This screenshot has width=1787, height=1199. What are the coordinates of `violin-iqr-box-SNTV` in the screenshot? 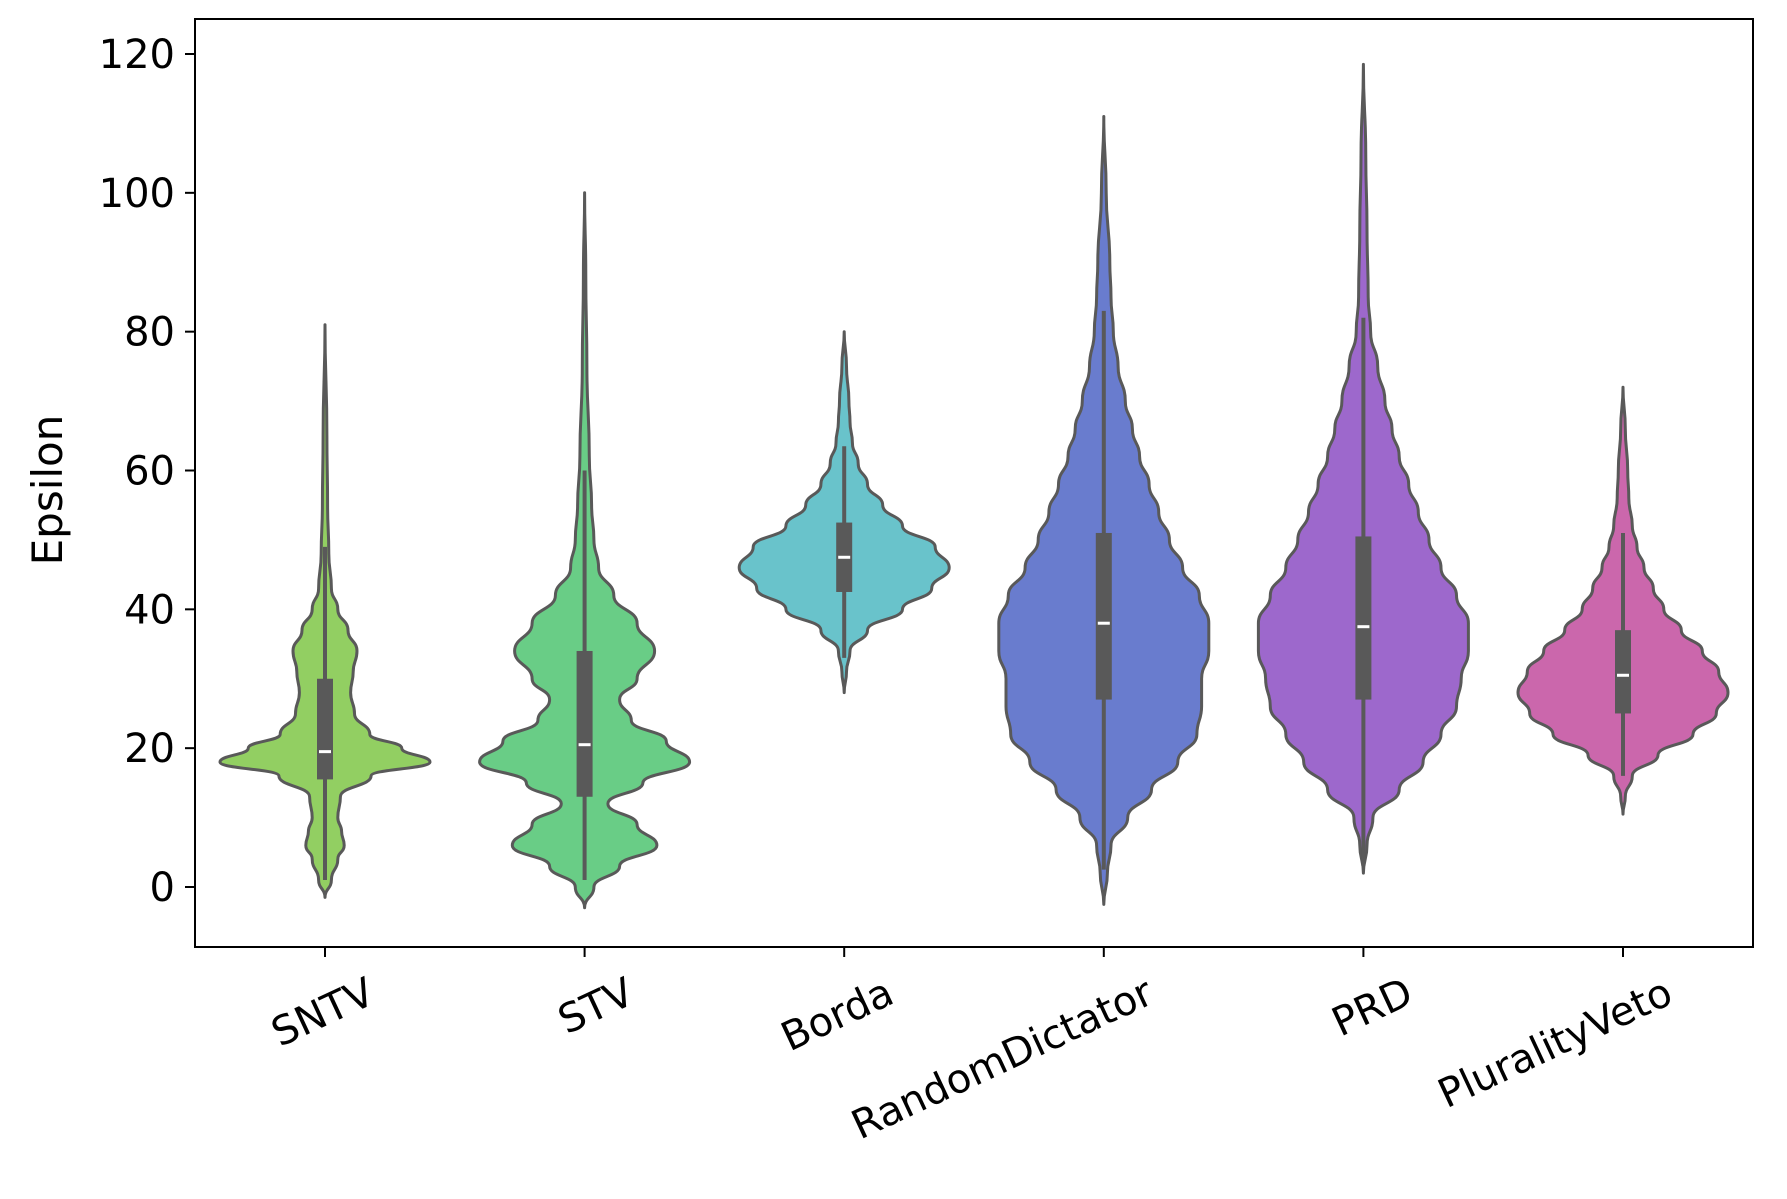 It's located at (325, 729).